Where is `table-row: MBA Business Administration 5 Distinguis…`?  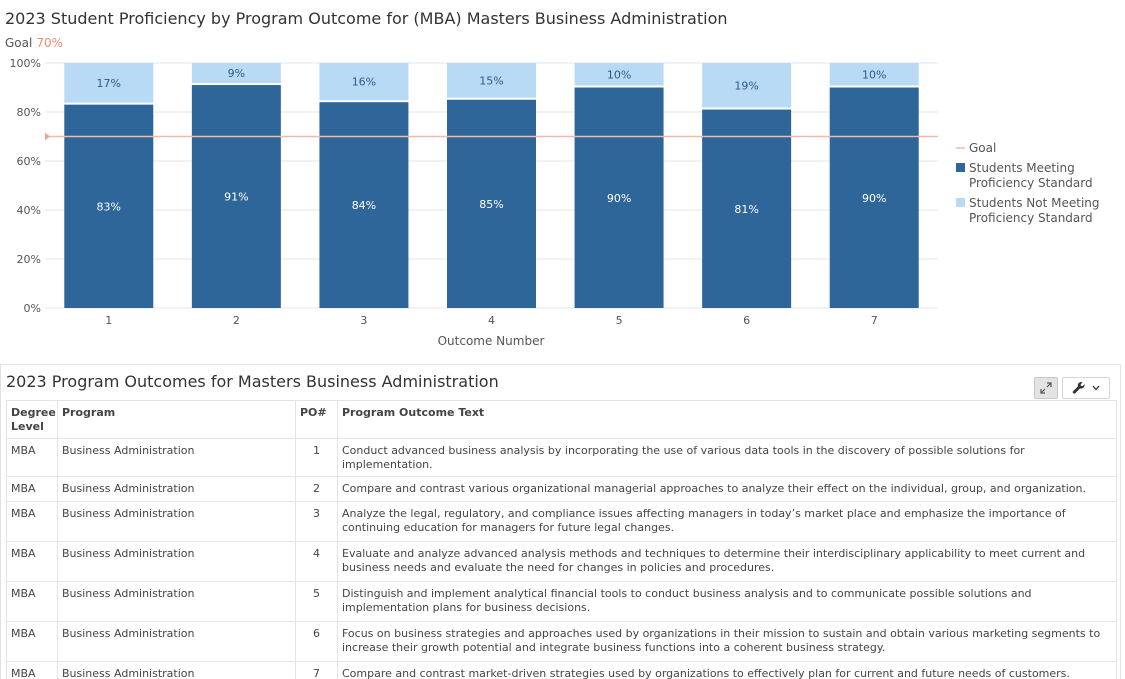
table-row: MBA Business Administration 5 Distinguis… is located at coordinates (561, 601).